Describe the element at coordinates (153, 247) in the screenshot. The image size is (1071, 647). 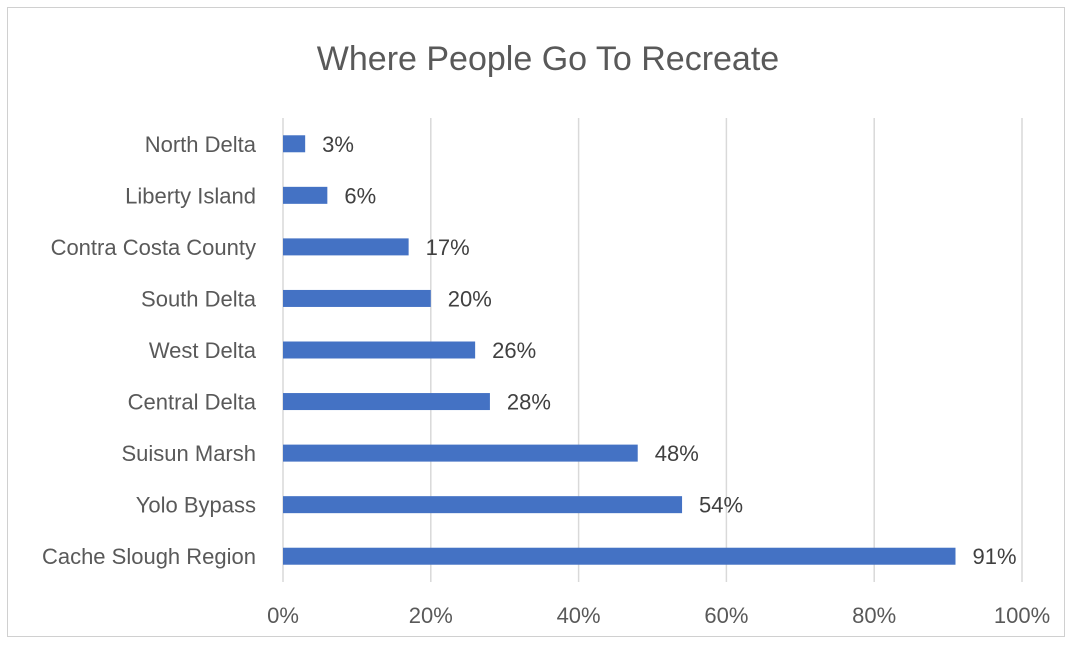
I see `category-label-2: Contra Costa County` at that location.